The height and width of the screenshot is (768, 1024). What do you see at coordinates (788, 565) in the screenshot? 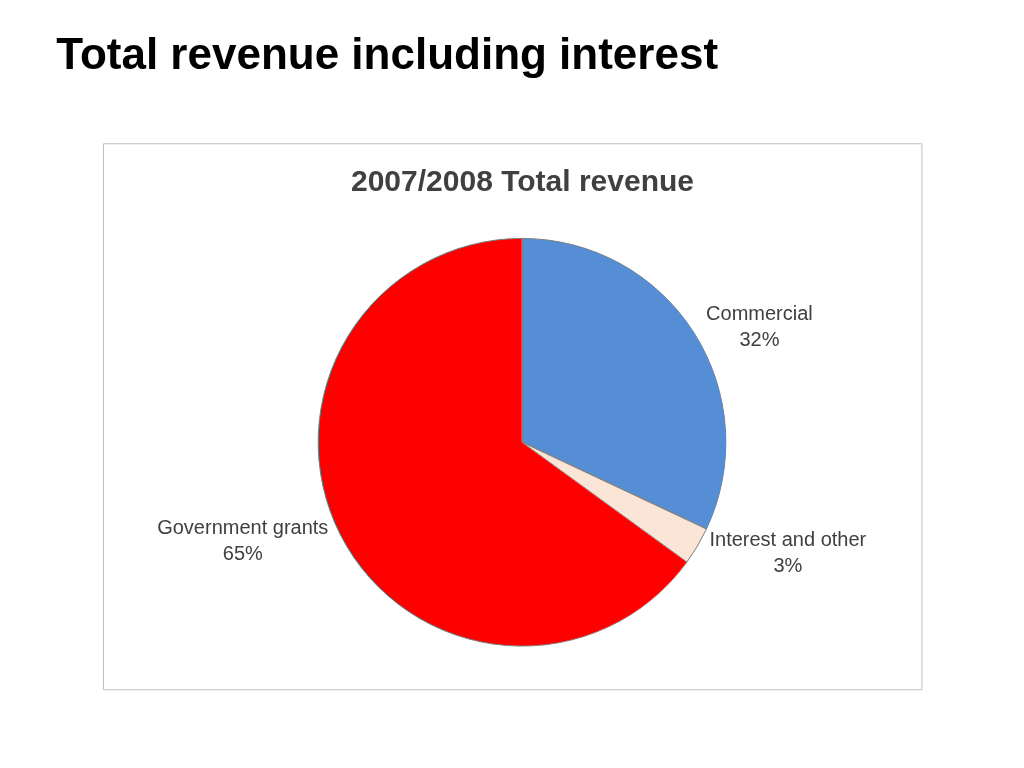
I see `data-label: 3%` at bounding box center [788, 565].